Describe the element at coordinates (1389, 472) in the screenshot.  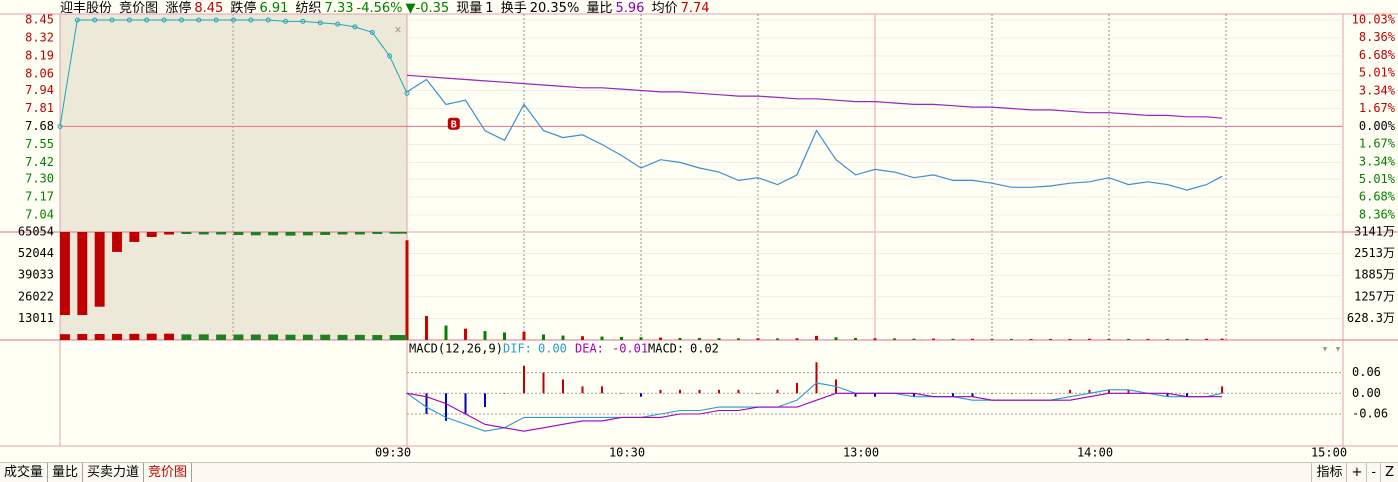
I see `toolbar-button: Z` at that location.